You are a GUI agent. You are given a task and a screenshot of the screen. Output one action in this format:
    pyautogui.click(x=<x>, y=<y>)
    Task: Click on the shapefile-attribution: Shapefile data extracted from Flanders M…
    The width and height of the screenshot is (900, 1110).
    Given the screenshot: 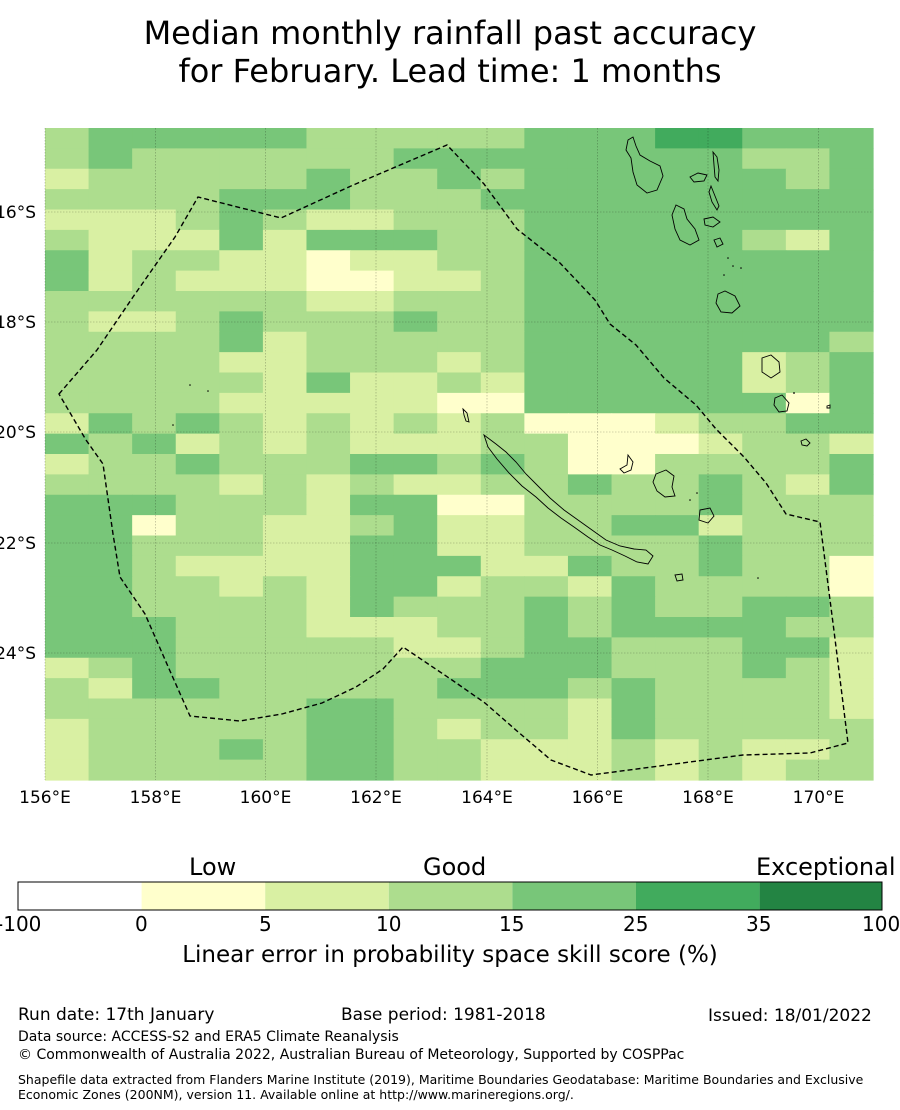 What is the action you would take?
    pyautogui.click(x=441, y=1087)
    